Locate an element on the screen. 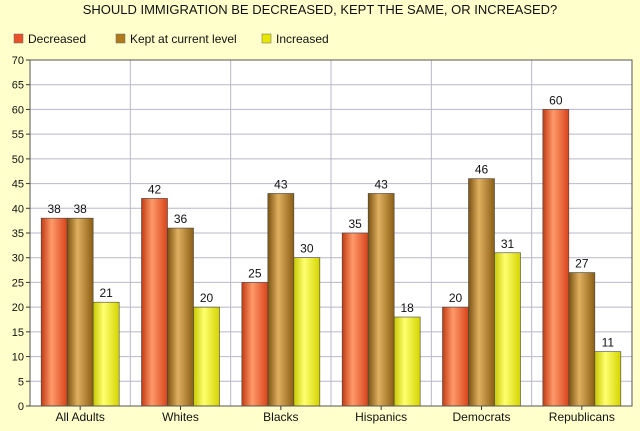 This screenshot has width=640, height=431. legend: Decreased Kept at current level Increased is located at coordinates (171, 39).